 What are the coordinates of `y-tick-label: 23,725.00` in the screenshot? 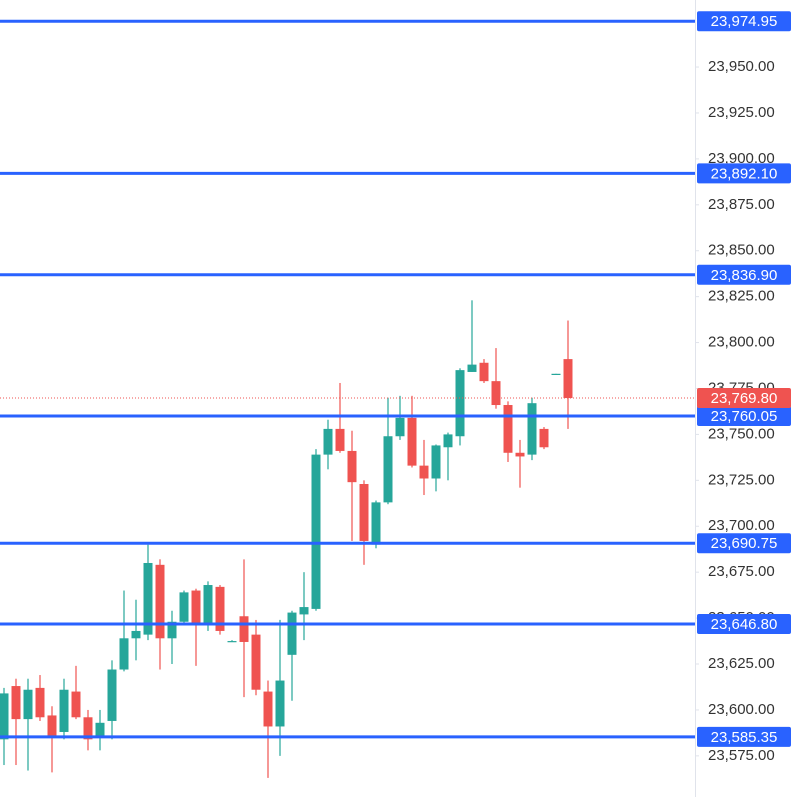 It's located at (741, 479).